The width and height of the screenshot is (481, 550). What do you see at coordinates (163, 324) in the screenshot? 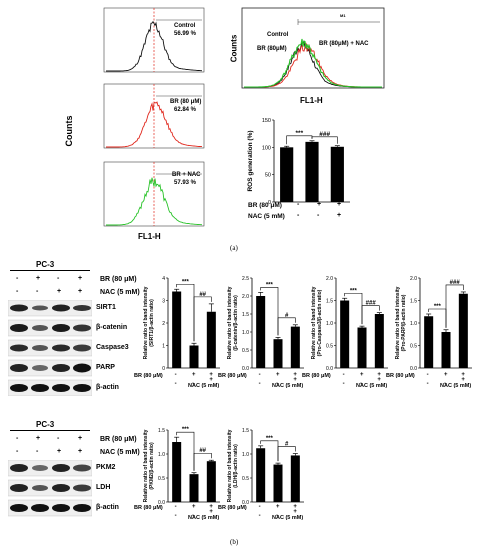
I see `y-tick-label: 2` at bounding box center [163, 324].